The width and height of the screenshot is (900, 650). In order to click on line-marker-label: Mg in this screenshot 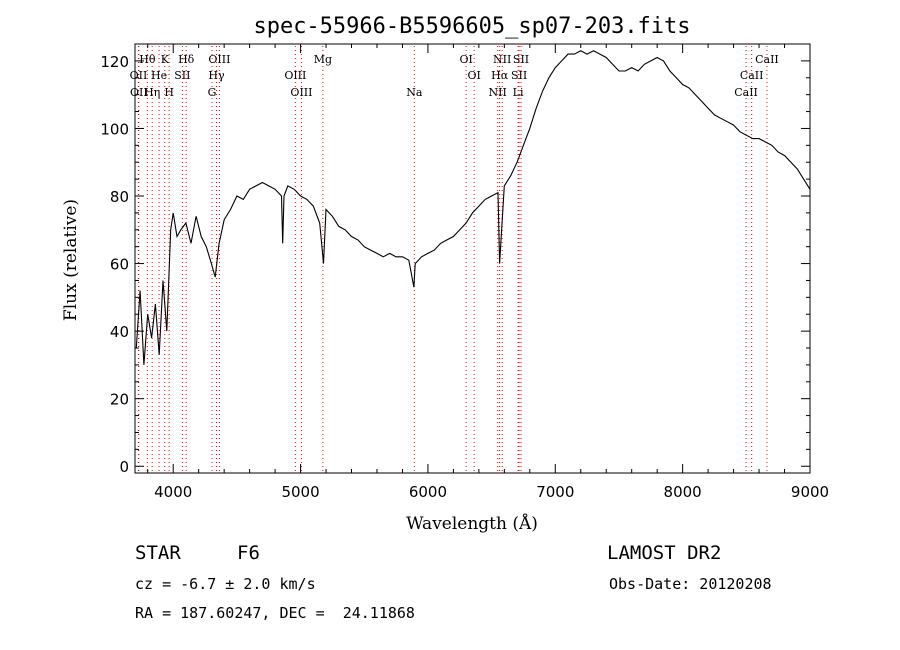, I will do `click(323, 59)`.